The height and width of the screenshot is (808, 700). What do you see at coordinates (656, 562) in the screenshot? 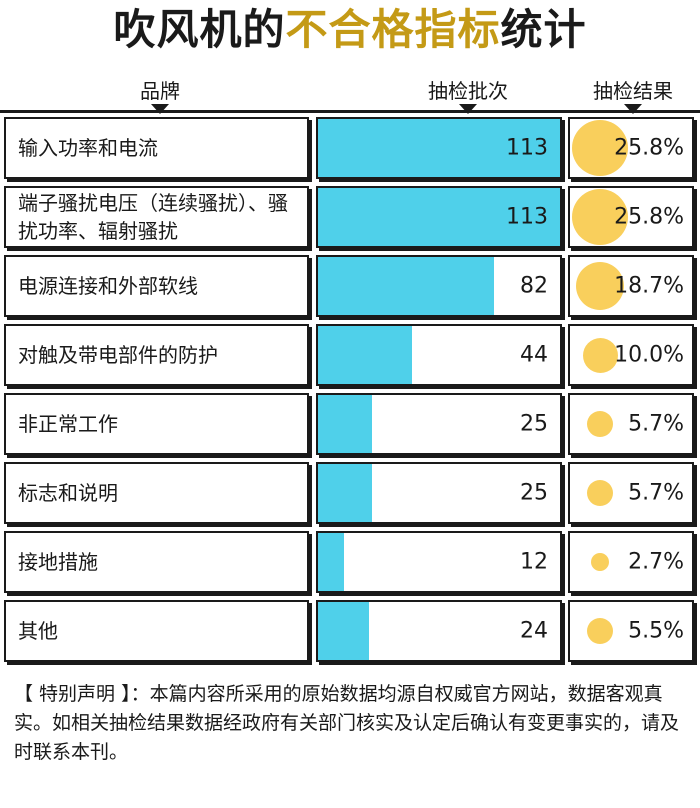
I see `percentage-label: 2.7%` at bounding box center [656, 562].